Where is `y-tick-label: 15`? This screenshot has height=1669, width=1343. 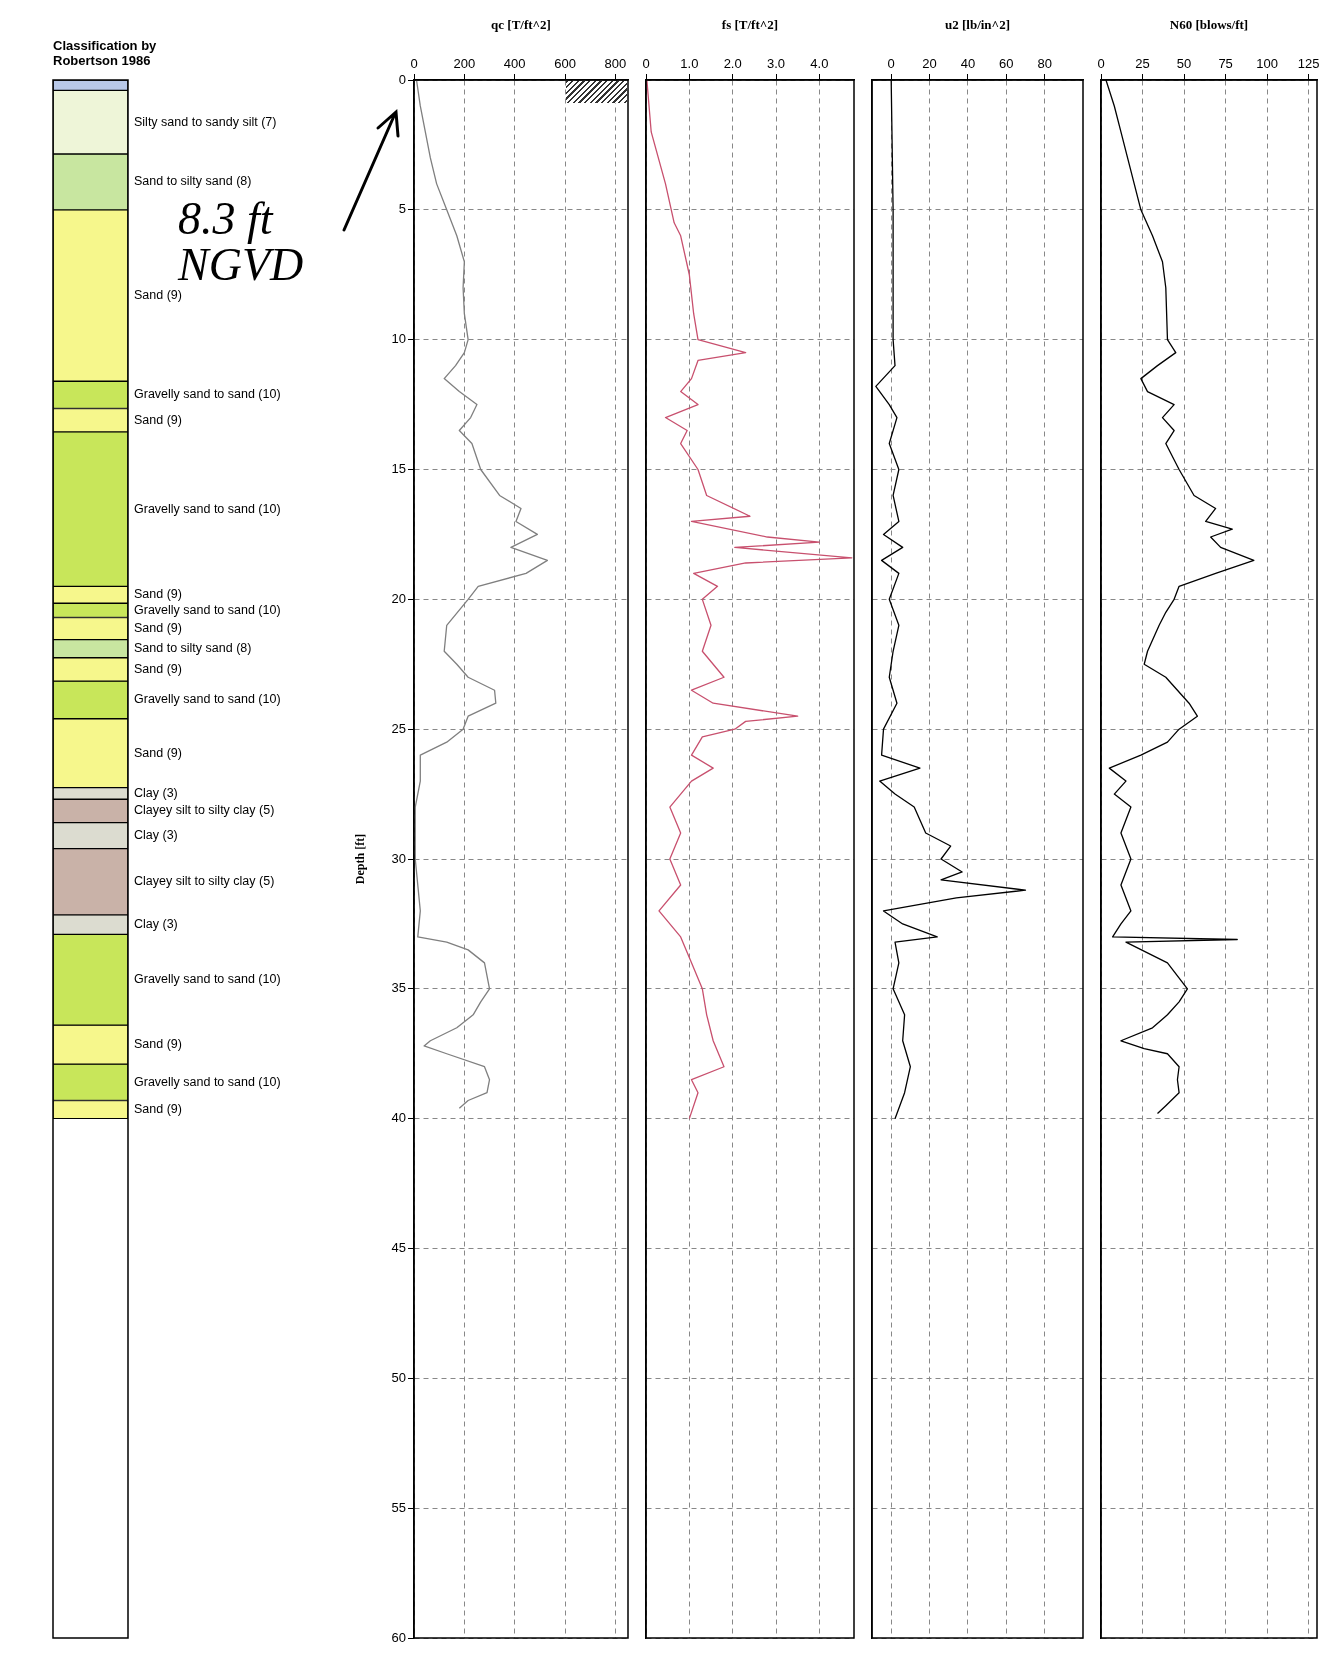 y-tick-label: 15 is located at coordinates (398, 469).